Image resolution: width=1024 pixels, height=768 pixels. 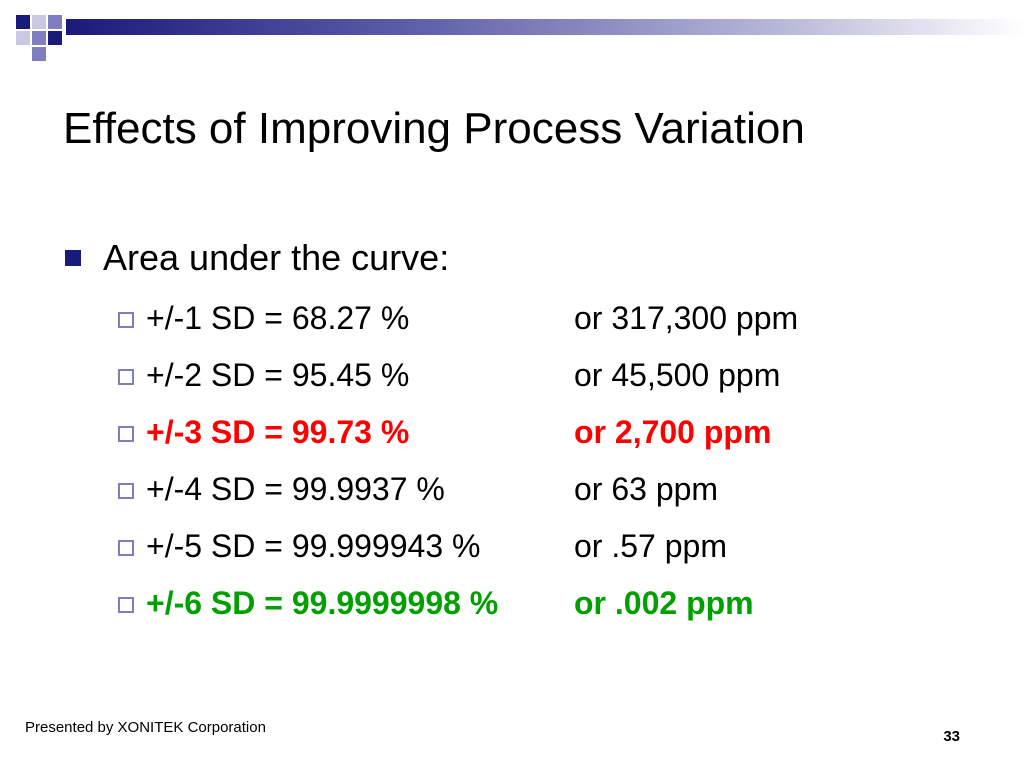 I want to click on square-bullet-icon, so click(x=73, y=258).